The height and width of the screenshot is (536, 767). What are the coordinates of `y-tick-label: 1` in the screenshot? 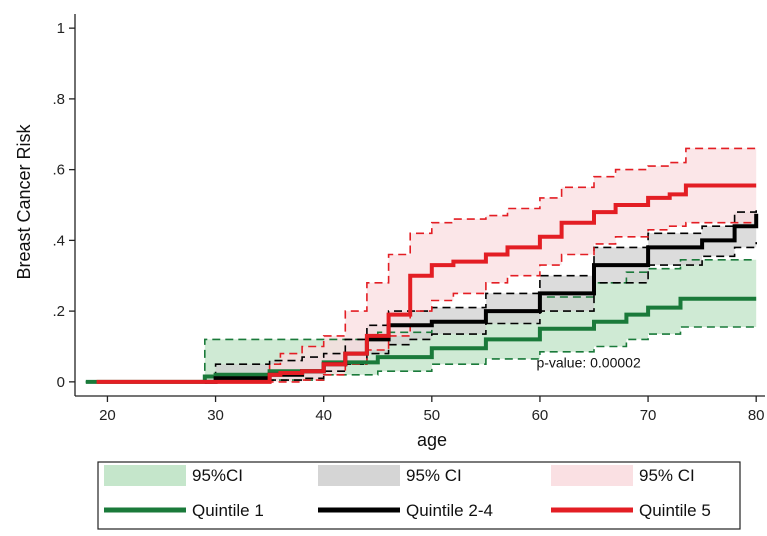 It's located at (61, 28).